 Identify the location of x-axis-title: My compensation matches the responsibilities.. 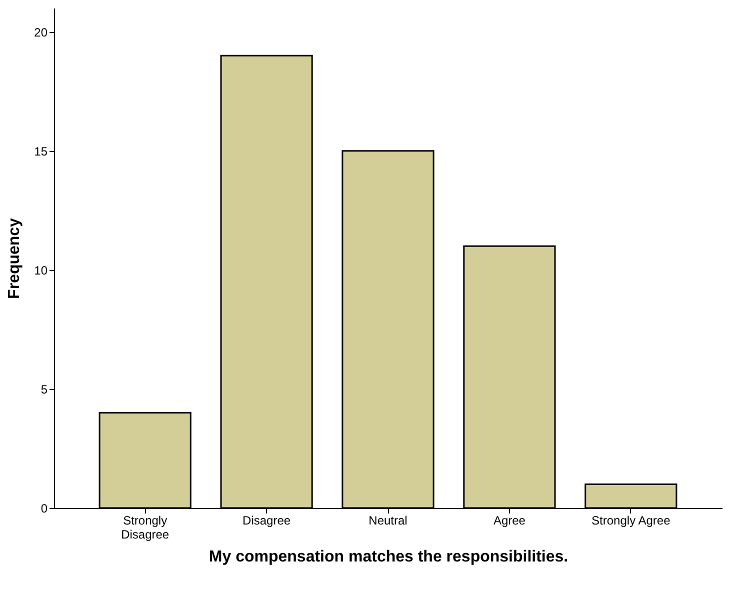
(388, 557).